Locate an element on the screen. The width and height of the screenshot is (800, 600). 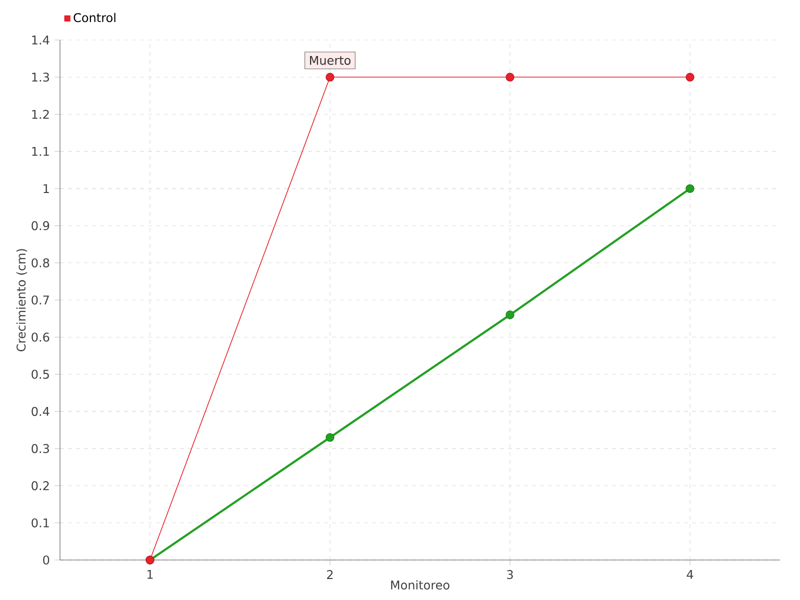
y-axis-title: Crecimiento (cm) is located at coordinates (22, 300).